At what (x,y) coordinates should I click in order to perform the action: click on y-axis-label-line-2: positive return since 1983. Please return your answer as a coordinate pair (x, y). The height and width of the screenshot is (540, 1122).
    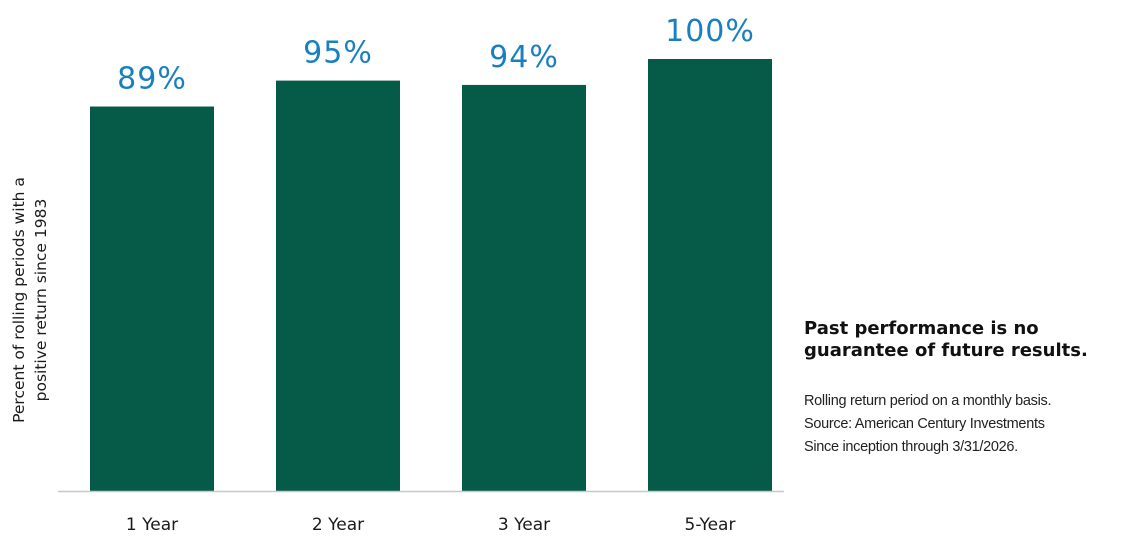
    Looking at the image, I should click on (41, 300).